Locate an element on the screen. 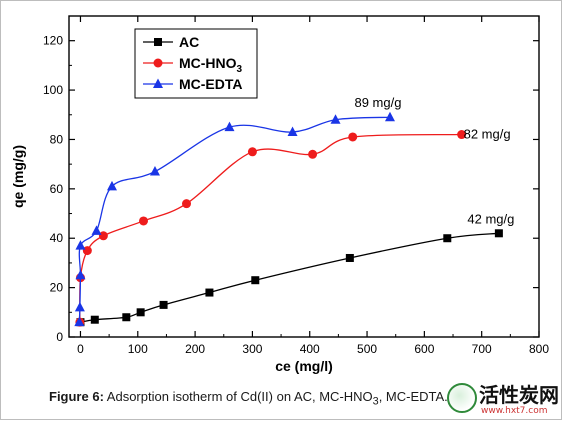  legend-label: MC-HNO3 is located at coordinates (211, 65).